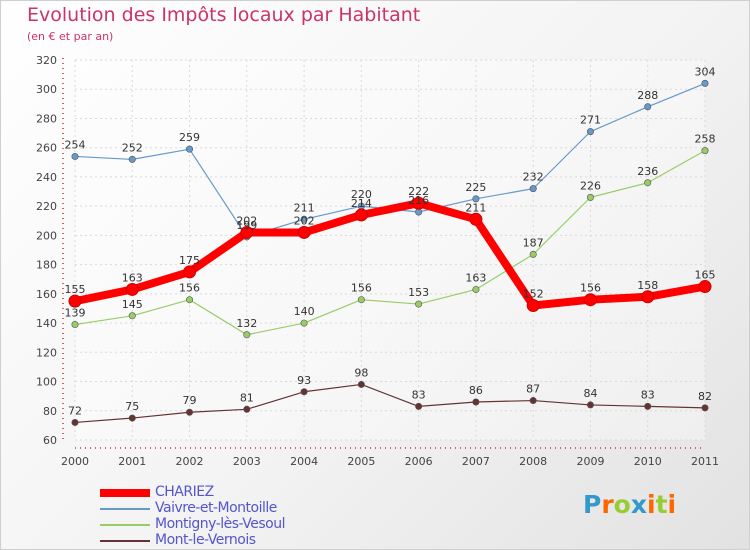 The height and width of the screenshot is (550, 750). I want to click on data-label: 252, so click(132, 147).